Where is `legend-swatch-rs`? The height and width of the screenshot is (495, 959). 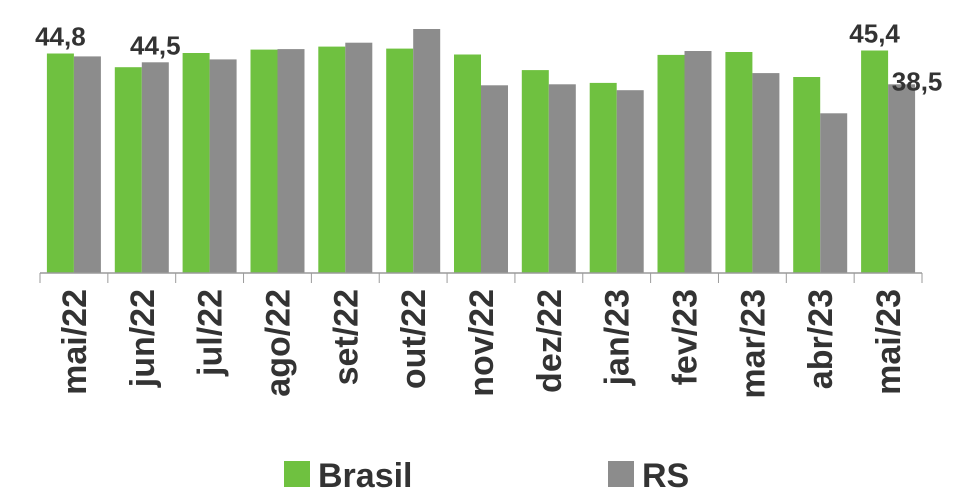 legend-swatch-rs is located at coordinates (621, 474).